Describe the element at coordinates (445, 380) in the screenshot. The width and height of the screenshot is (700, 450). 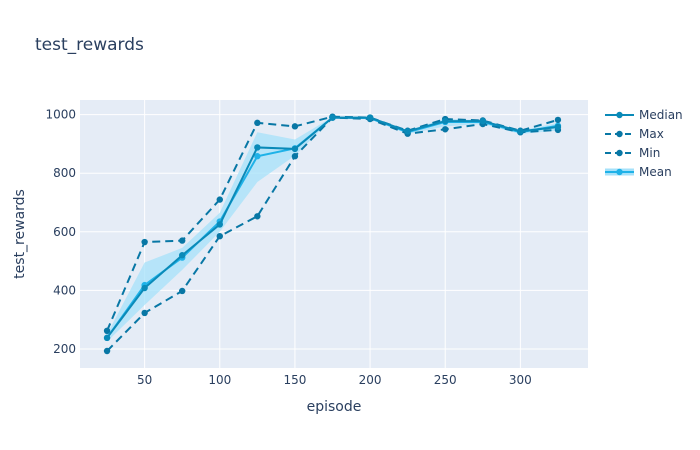
I see `x-tick-label: 250` at that location.